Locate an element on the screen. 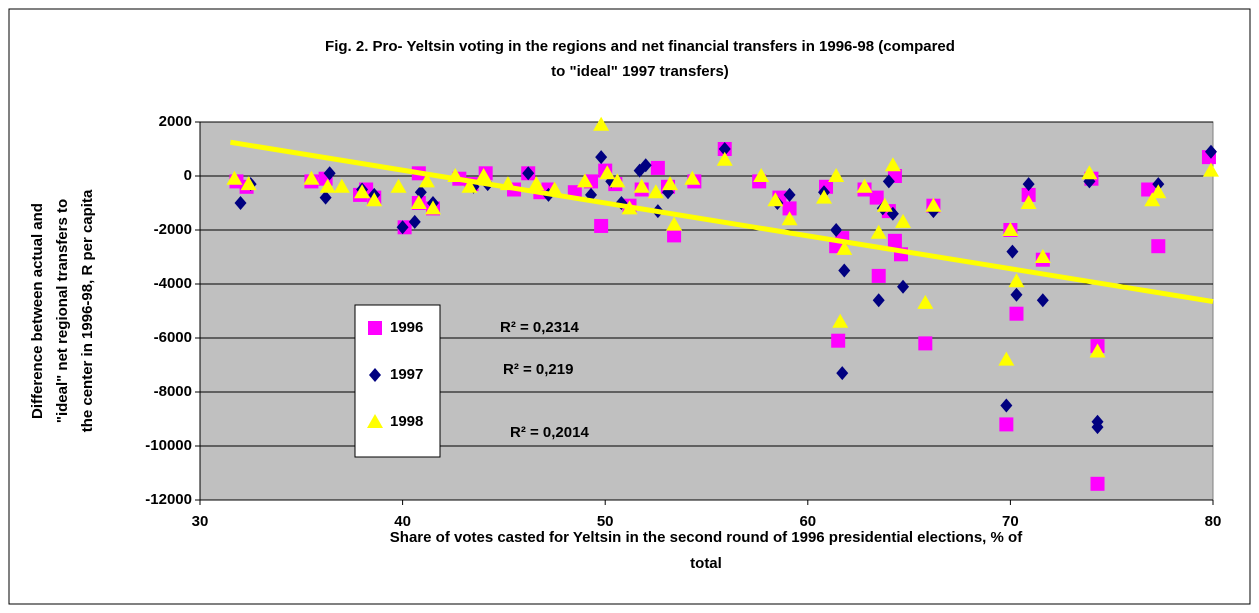 This screenshot has width=1259, height=613. y-tick-label: 0 is located at coordinates (188, 175).